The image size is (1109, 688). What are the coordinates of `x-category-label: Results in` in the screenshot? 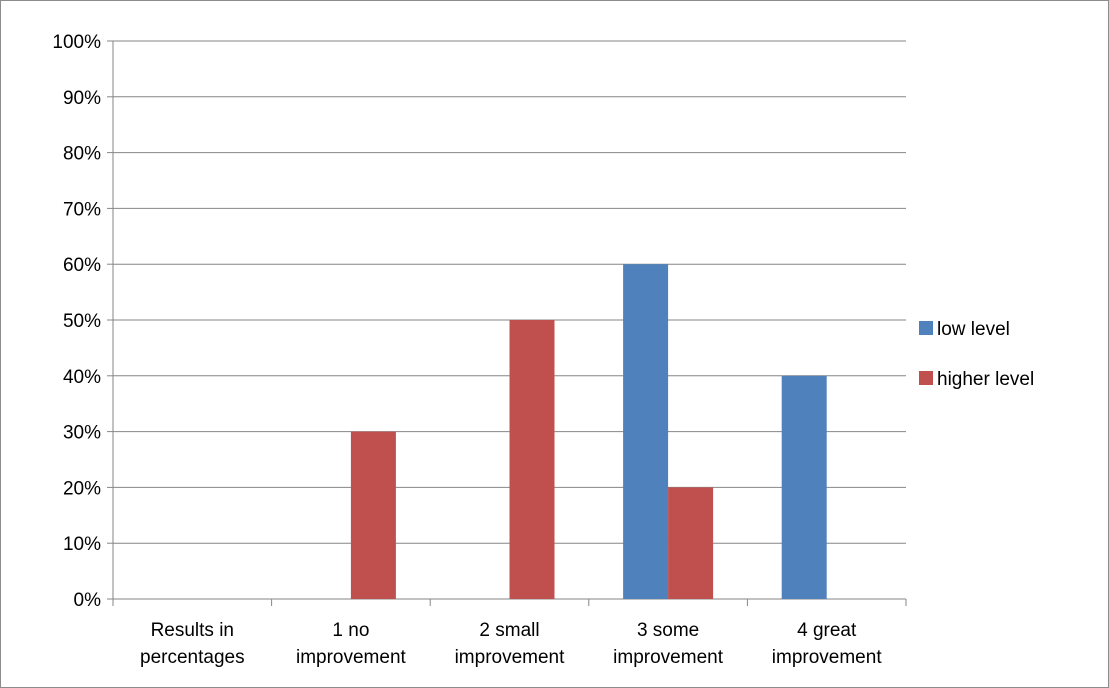 It's located at (192, 630).